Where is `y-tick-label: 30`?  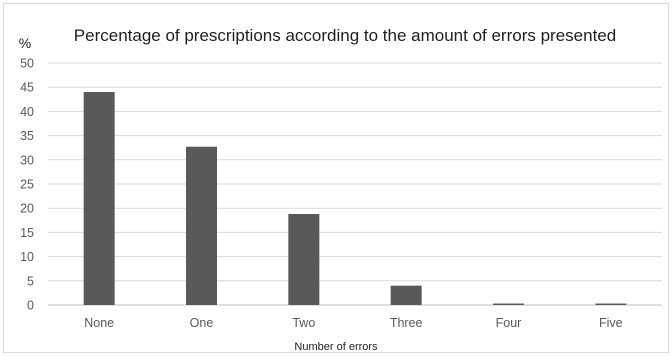
y-tick-label: 30 is located at coordinates (27, 160).